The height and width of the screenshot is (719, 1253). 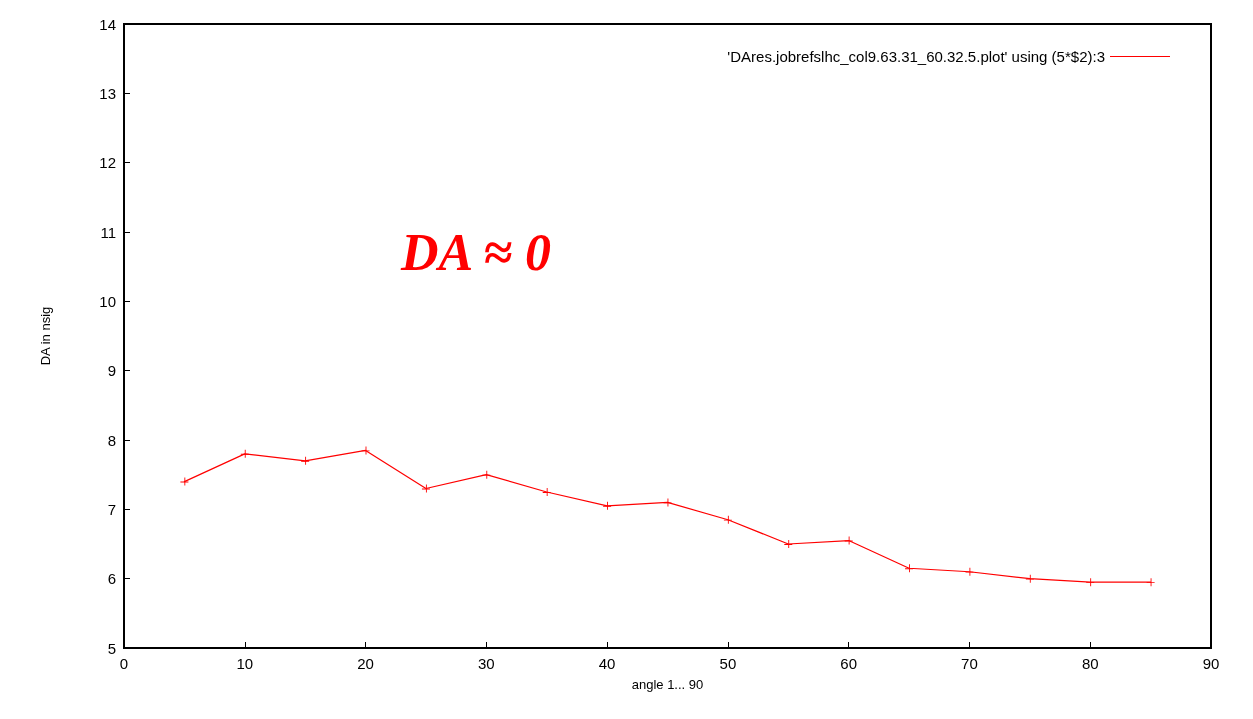 What do you see at coordinates (849, 663) in the screenshot?
I see `x-tick-label: 60` at bounding box center [849, 663].